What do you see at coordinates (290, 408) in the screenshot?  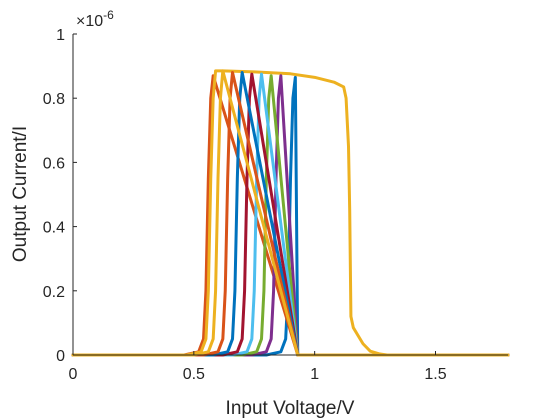 I see `x-axis-label: Input Voltage/V` at bounding box center [290, 408].